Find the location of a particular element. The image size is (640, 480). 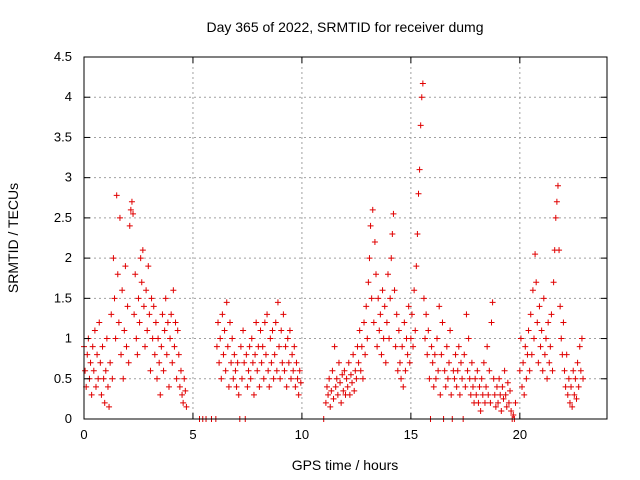

y-tick-label: 0 is located at coordinates (68, 418).